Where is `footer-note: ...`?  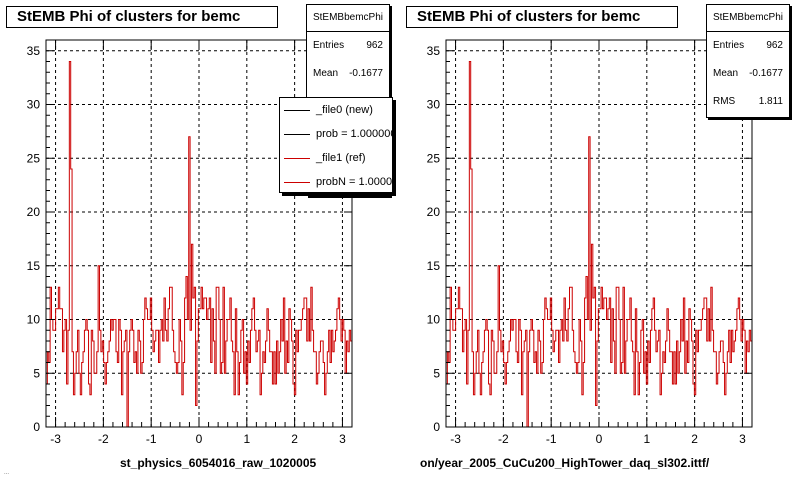
footer-note: ... is located at coordinates (7, 473).